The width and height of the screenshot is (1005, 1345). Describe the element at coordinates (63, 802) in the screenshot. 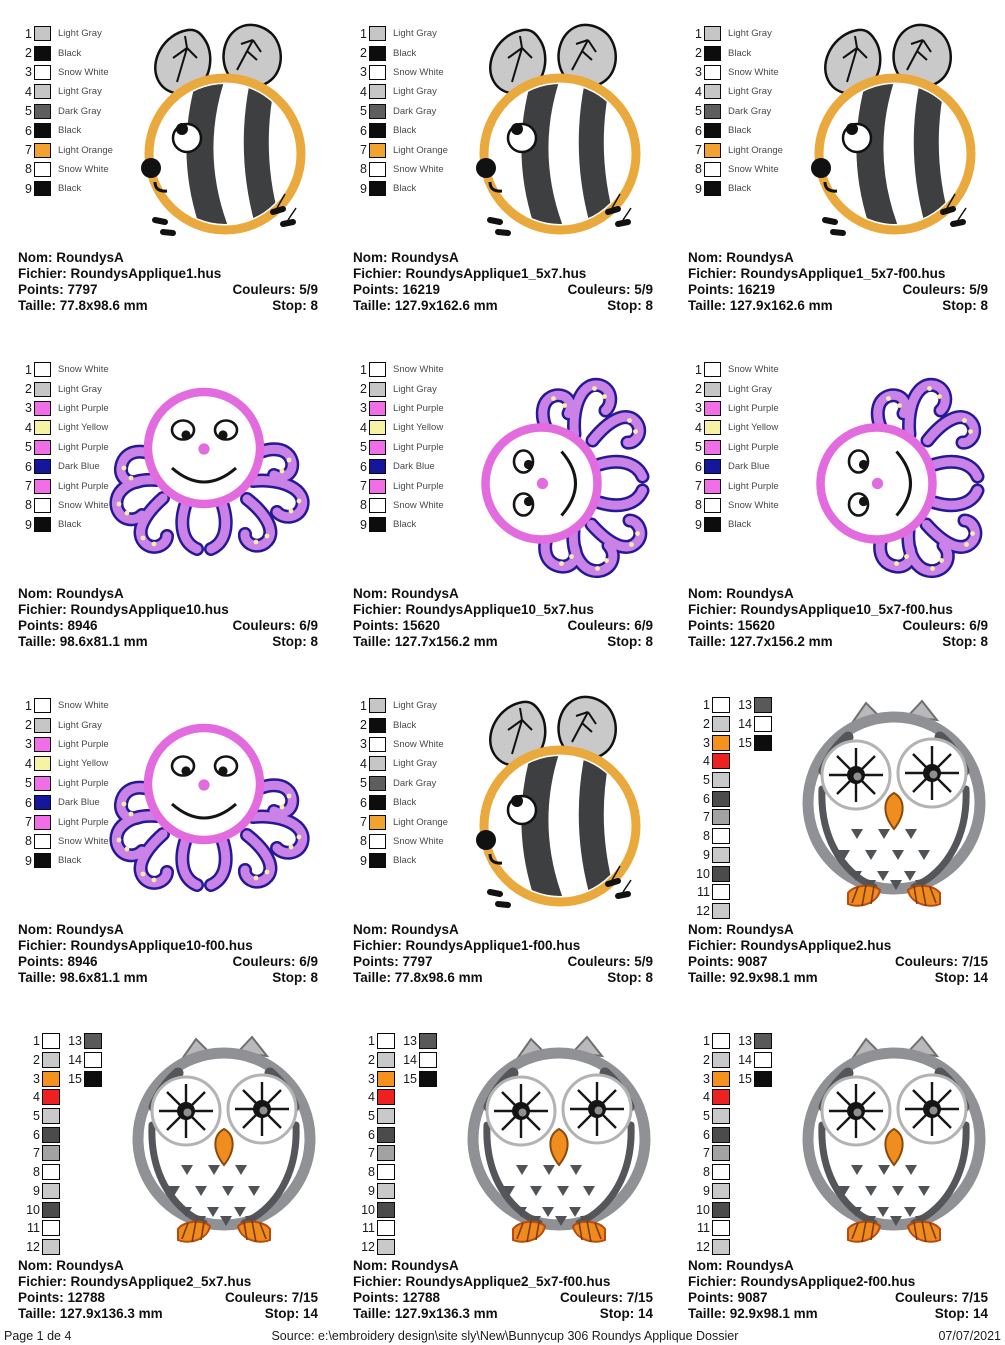

I see `legend-item: 6 Dark Blue` at that location.